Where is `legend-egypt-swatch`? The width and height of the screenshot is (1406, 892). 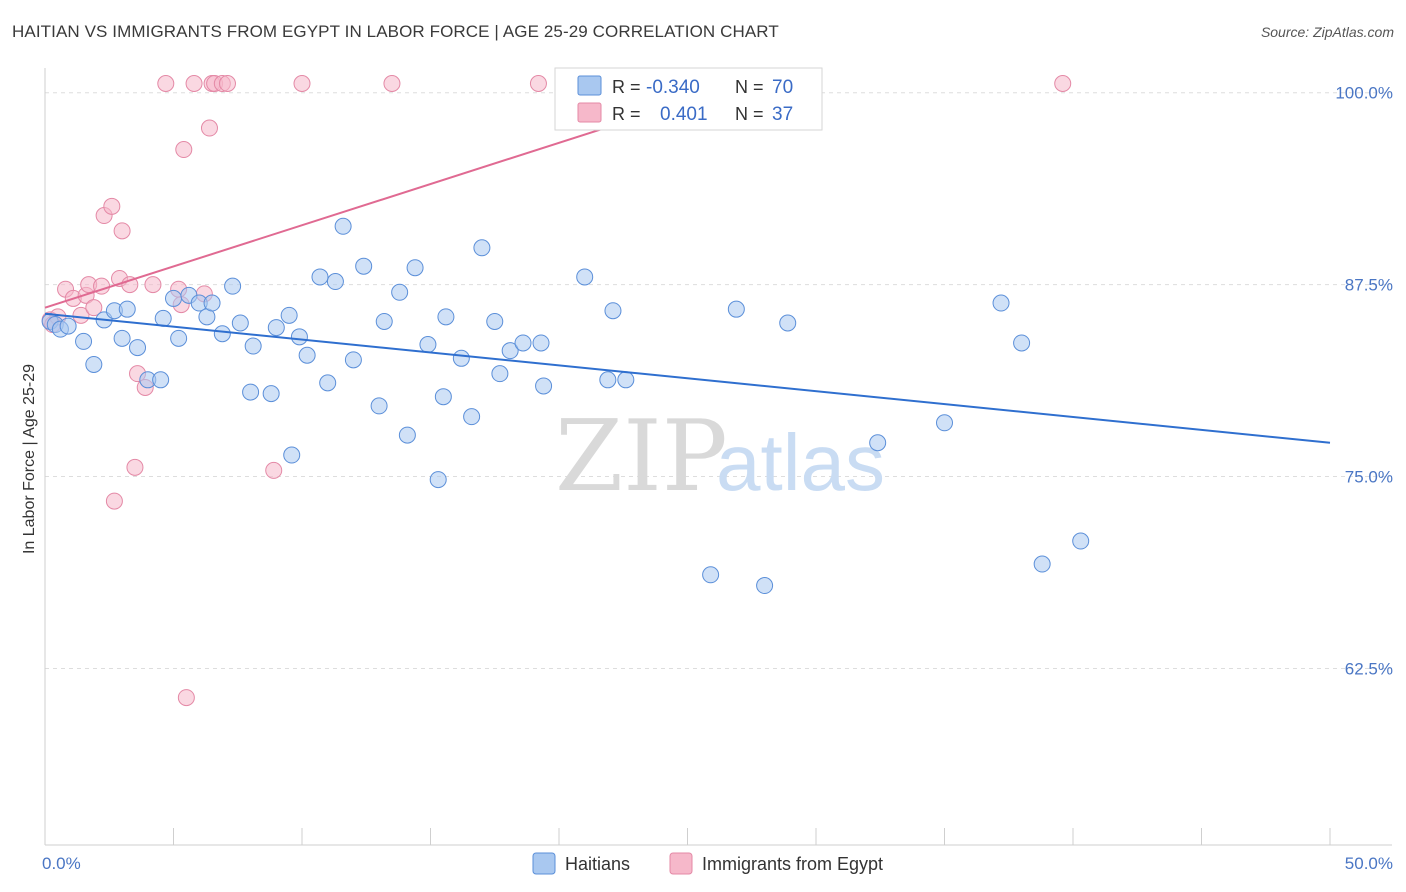
legend-egypt-swatch is located at coordinates (589, 112).